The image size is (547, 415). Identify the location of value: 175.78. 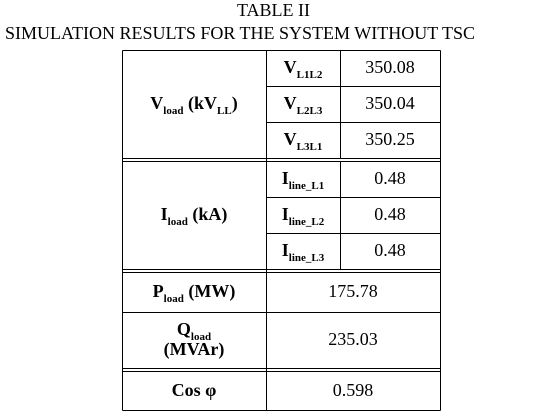
(353, 291).